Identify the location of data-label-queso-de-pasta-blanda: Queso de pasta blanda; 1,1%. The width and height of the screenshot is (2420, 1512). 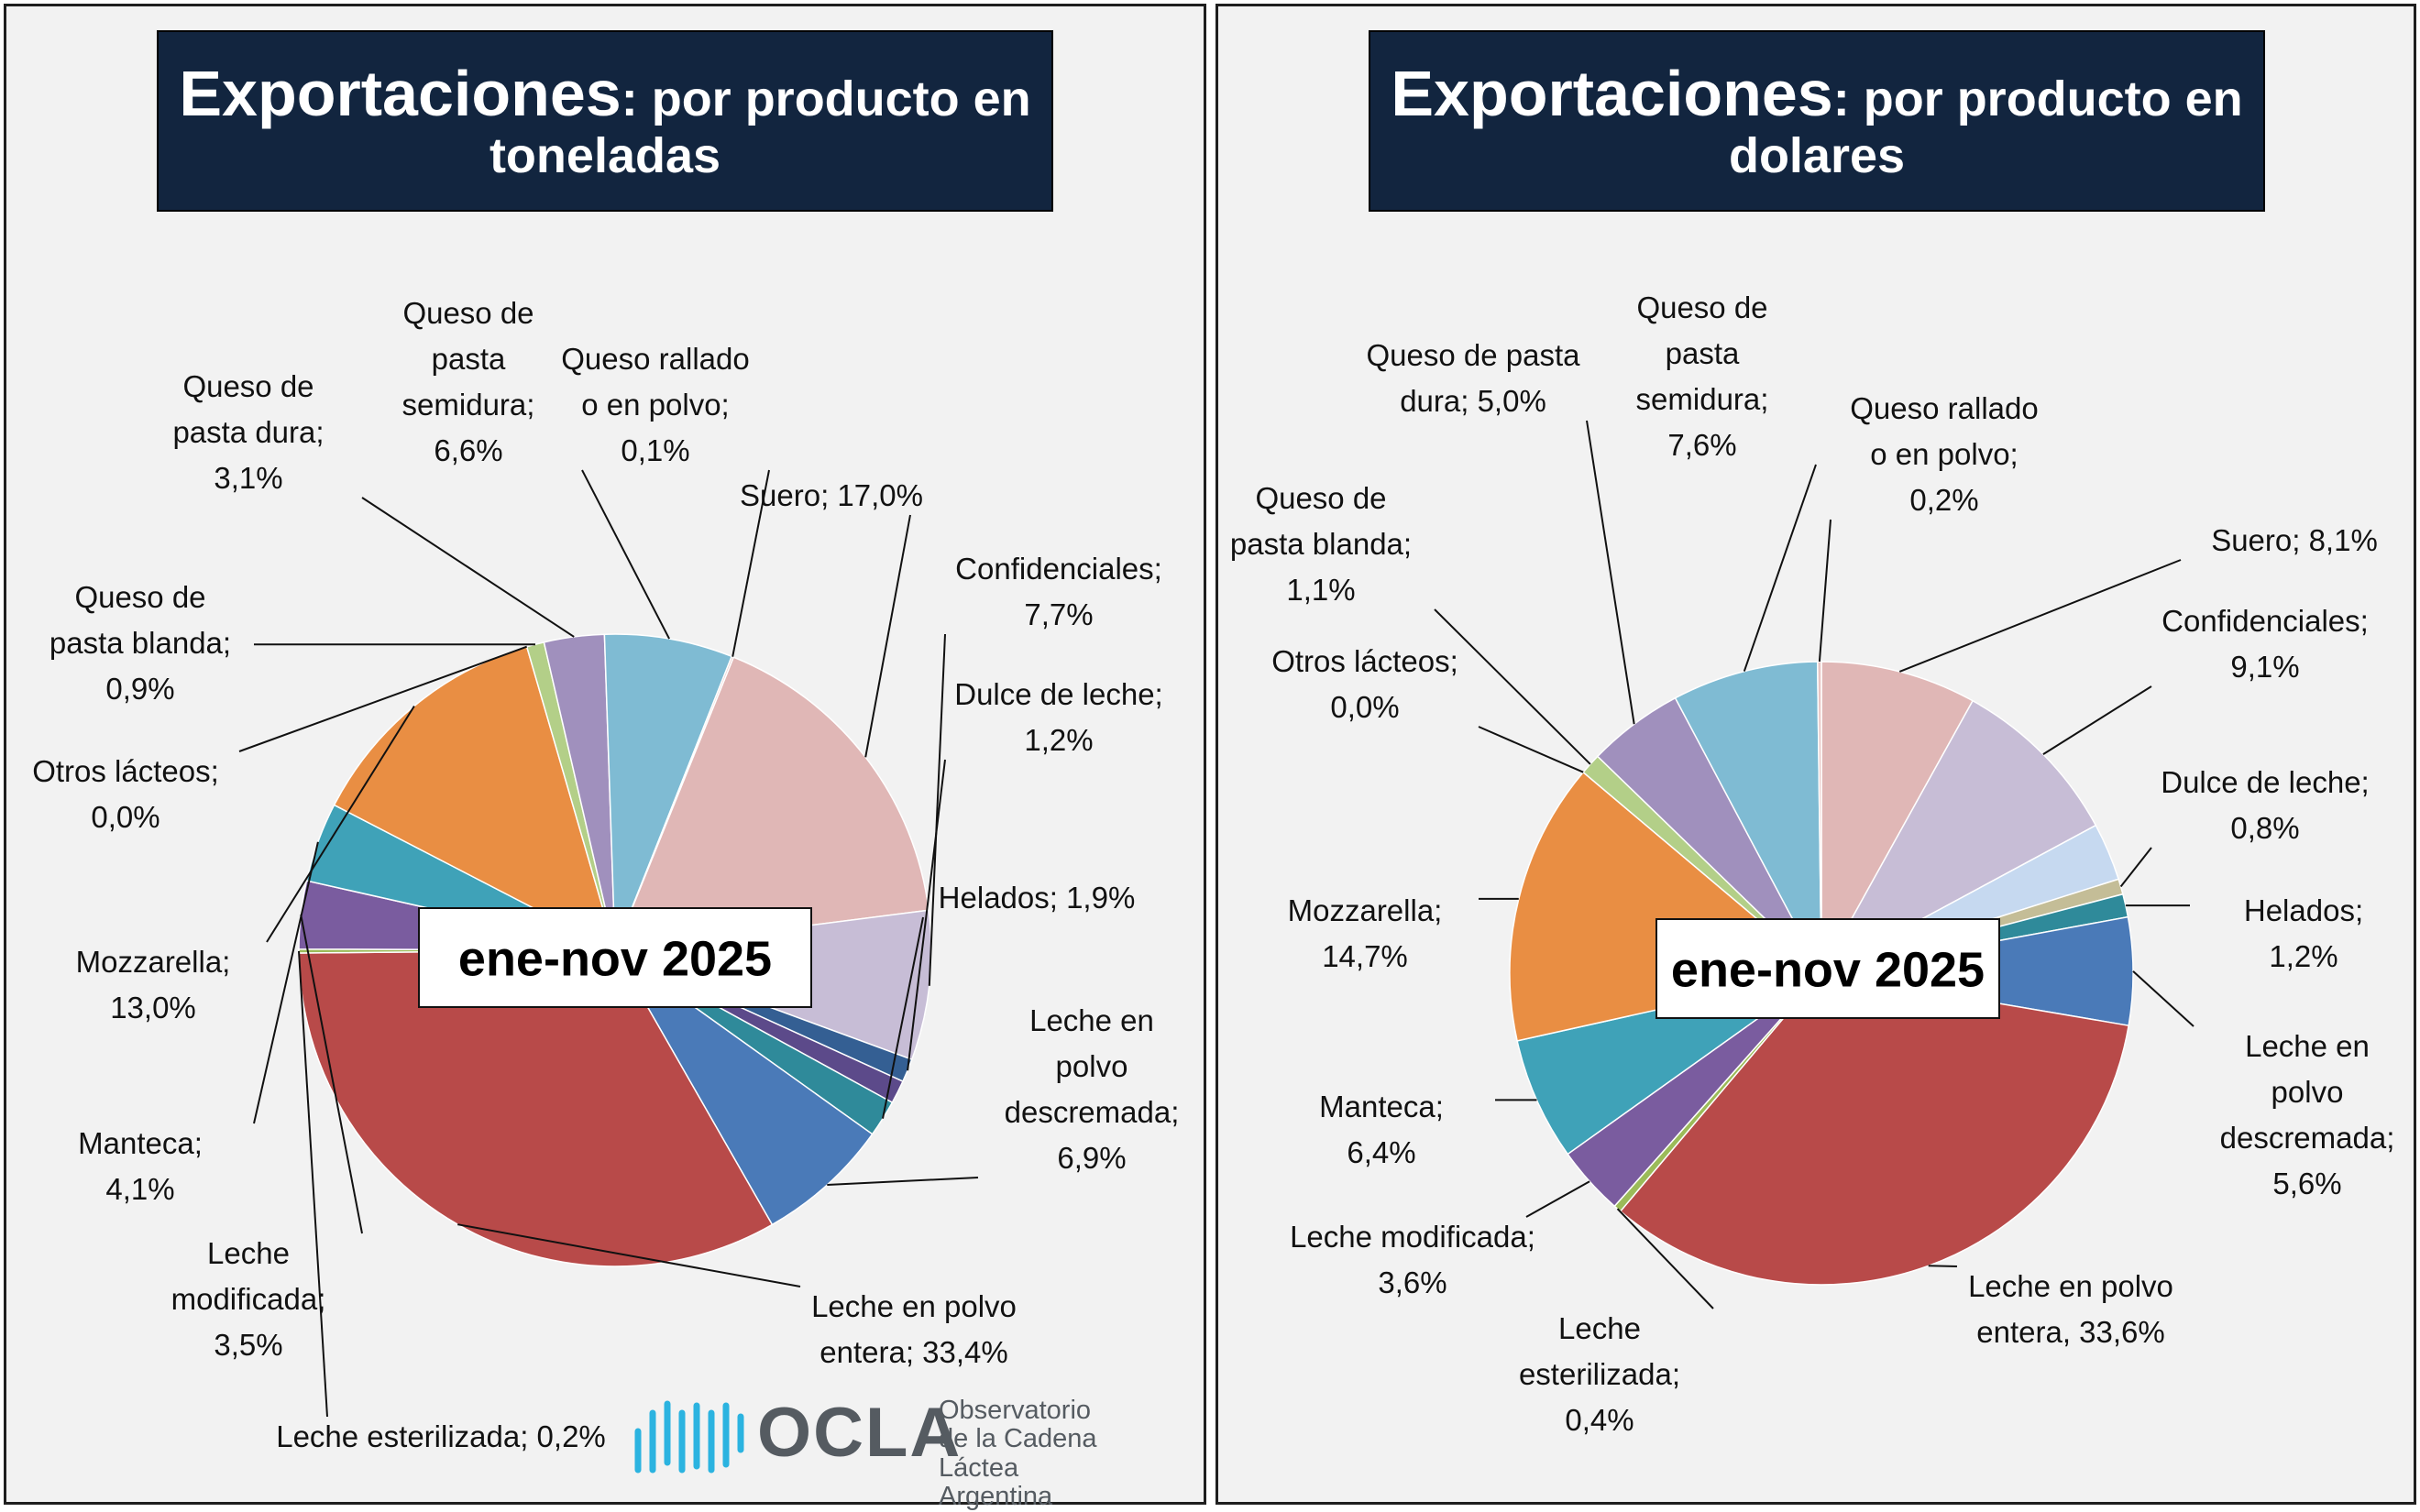
(1321, 544).